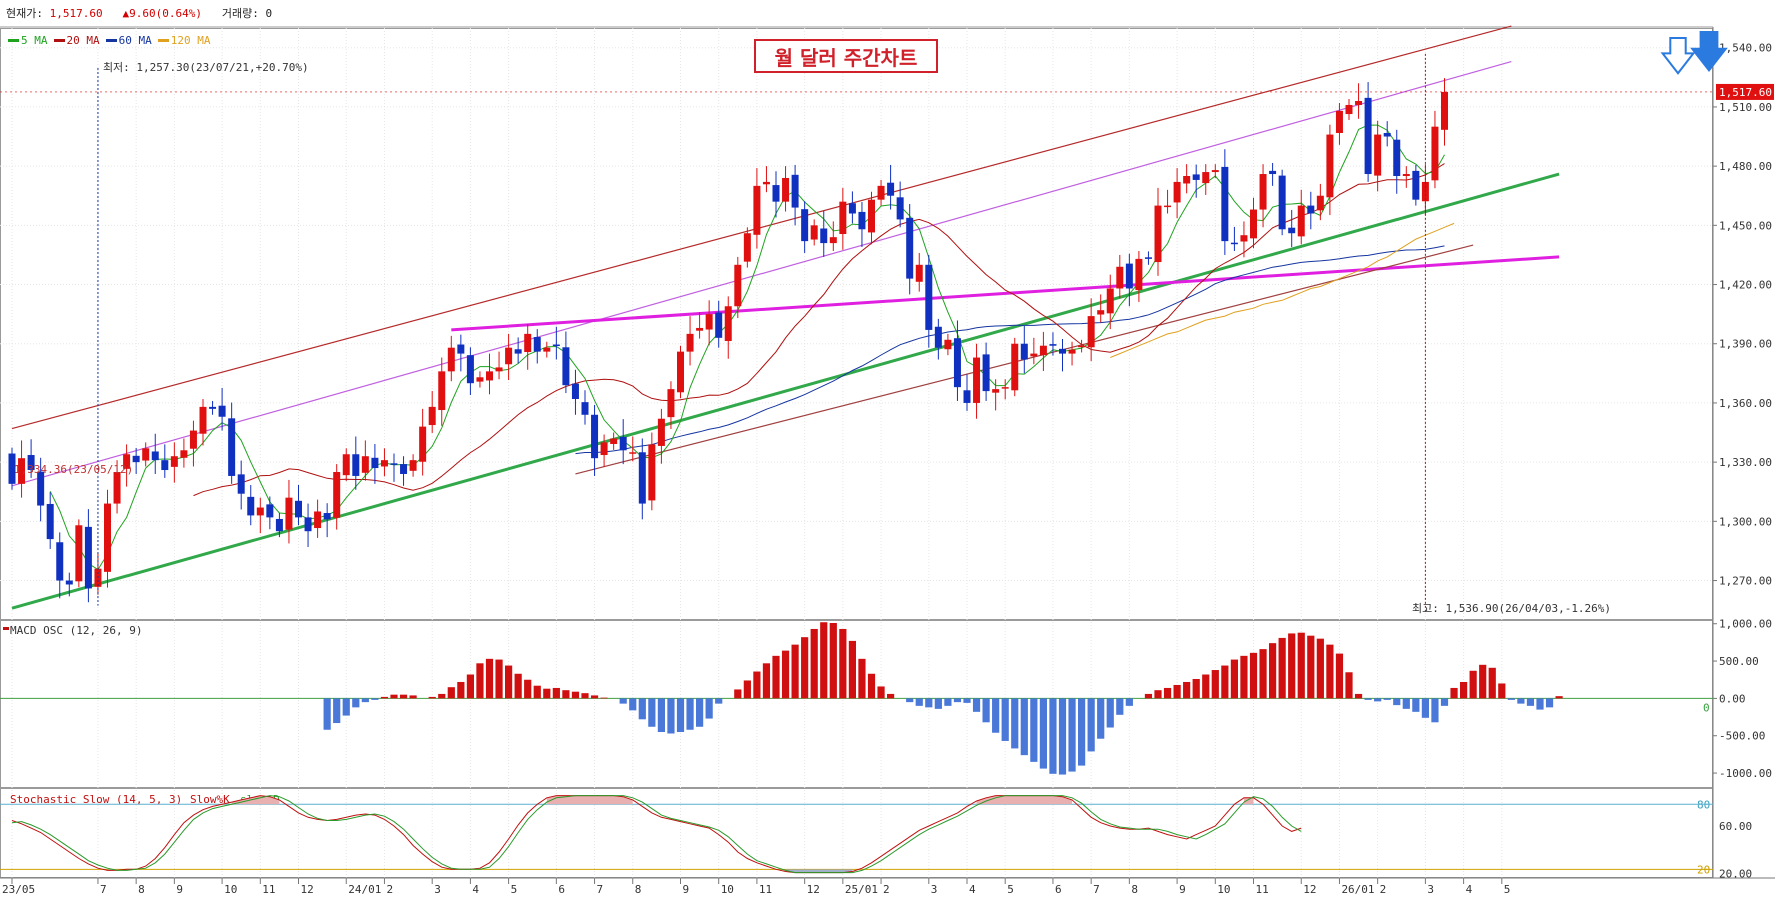 This screenshot has width=1775, height=898. Describe the element at coordinates (96, 799) in the screenshot. I see `stoch-label: Stochastic Slow (14, 5, 3)` at that location.